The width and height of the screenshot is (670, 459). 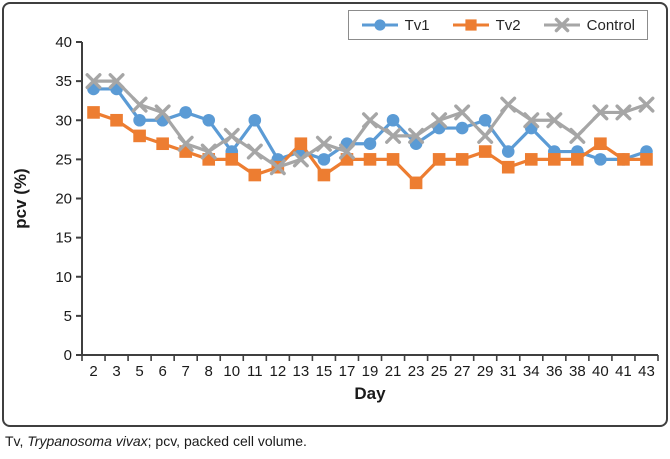 I want to click on legend-item-Tv1: Tv1, so click(x=395, y=25).